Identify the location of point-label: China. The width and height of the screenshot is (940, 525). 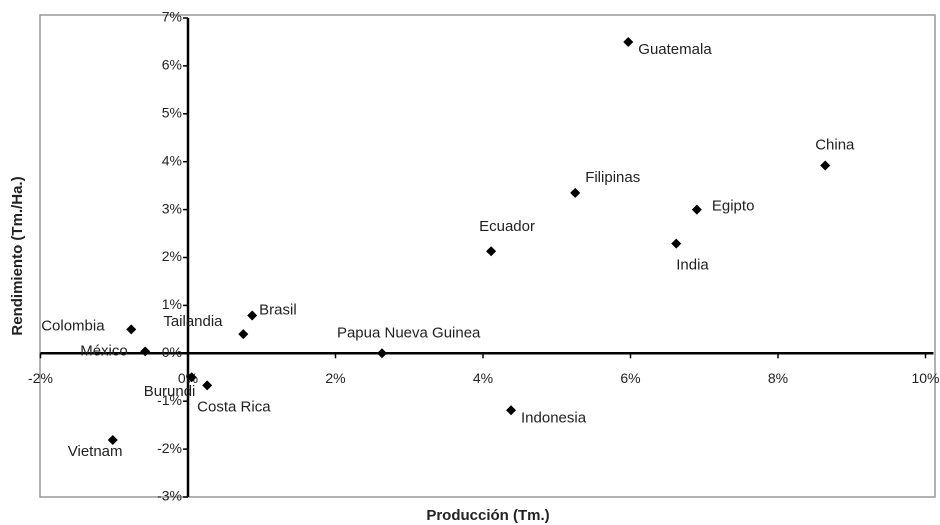
(835, 145).